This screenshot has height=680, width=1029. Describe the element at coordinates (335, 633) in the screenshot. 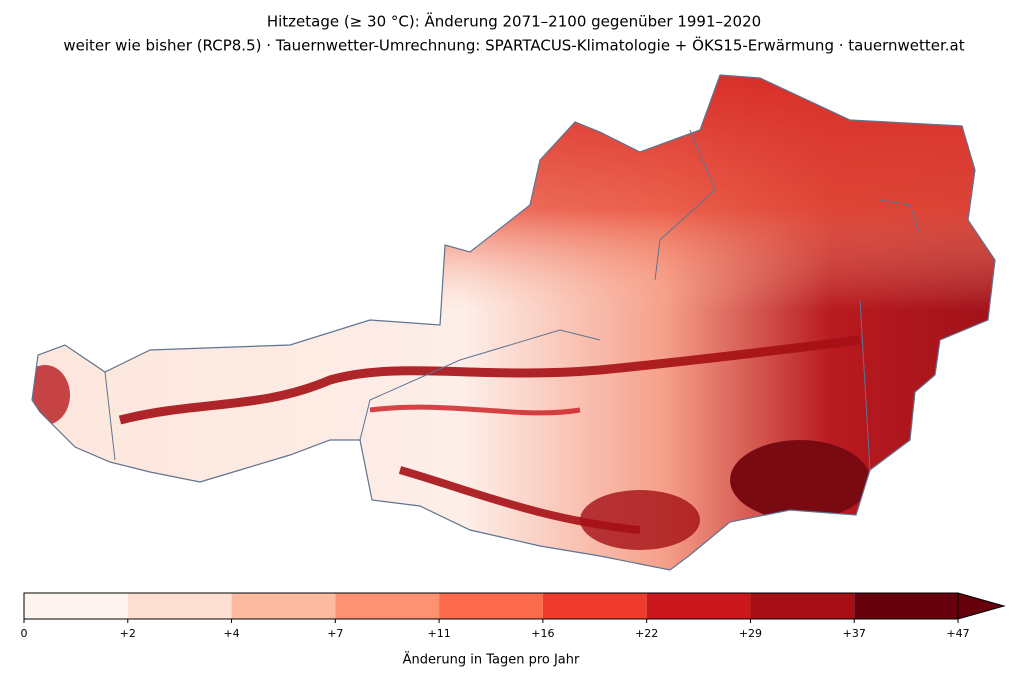

I see `colorbar-tick-label: +7` at that location.